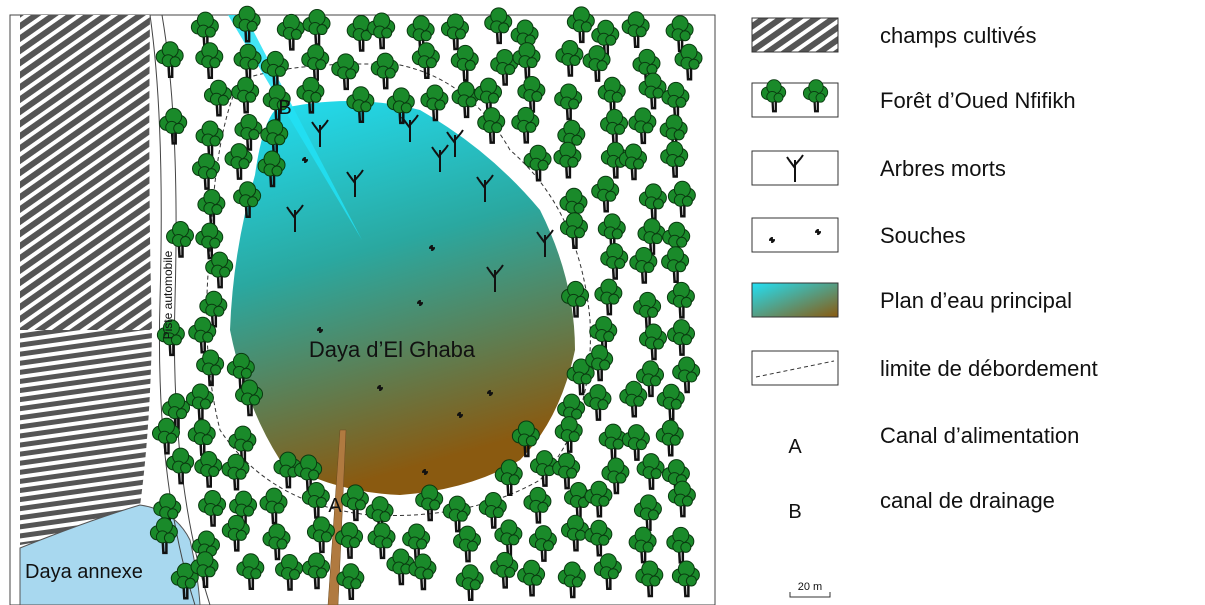 The height and width of the screenshot is (605, 1205). I want to click on scale-label: 20 m, so click(810, 587).